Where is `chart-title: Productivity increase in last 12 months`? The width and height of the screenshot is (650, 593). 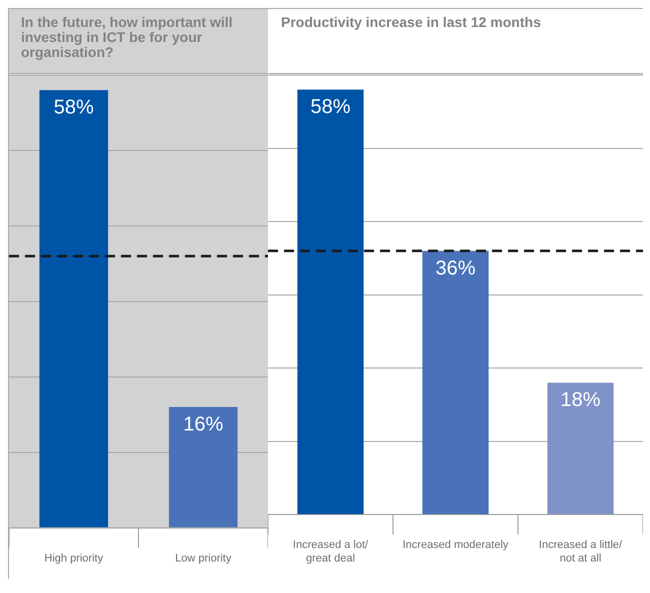 chart-title: Productivity increase in last 12 months is located at coordinates (411, 22).